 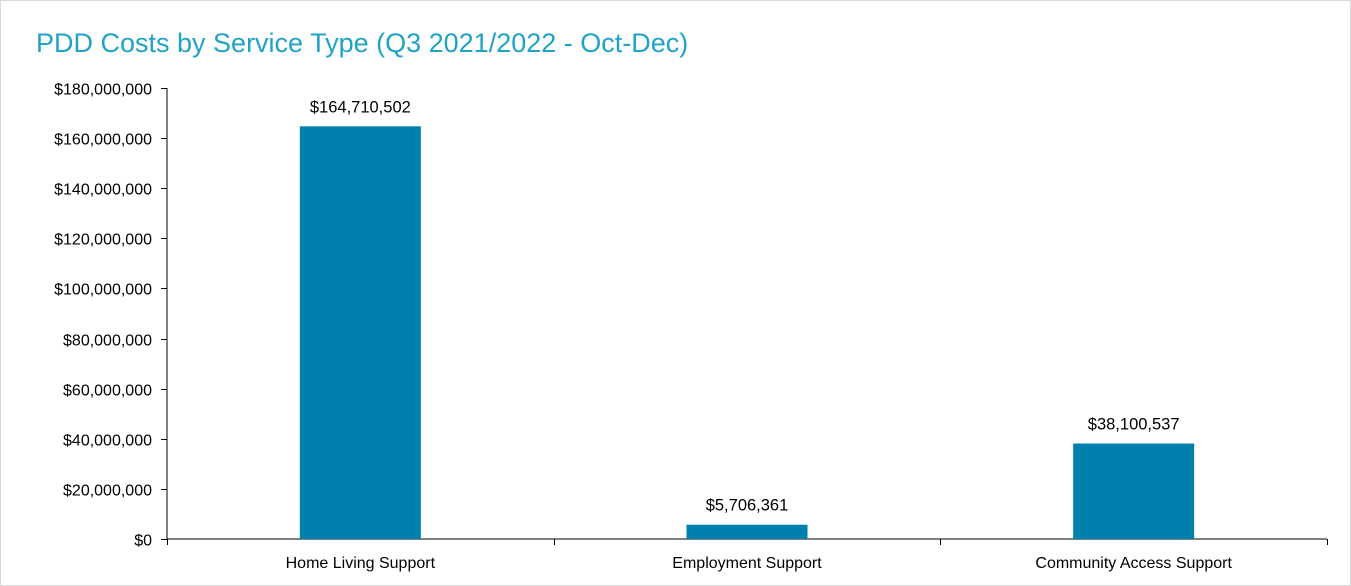 I want to click on y-tick-label: $20,000,000, so click(x=107, y=491).